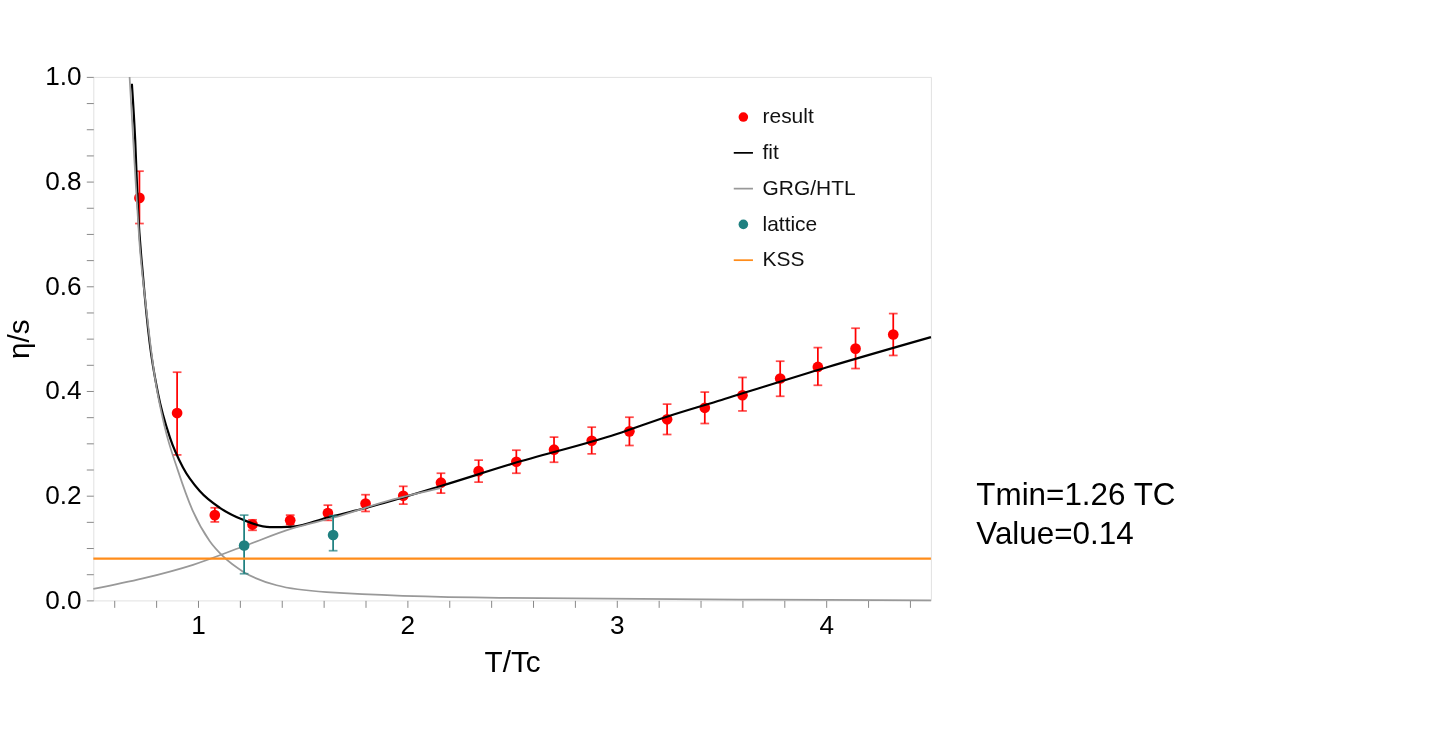 The width and height of the screenshot is (1430, 743). Describe the element at coordinates (809, 187) in the screenshot. I see `legend-label: GRG/HTL` at that location.